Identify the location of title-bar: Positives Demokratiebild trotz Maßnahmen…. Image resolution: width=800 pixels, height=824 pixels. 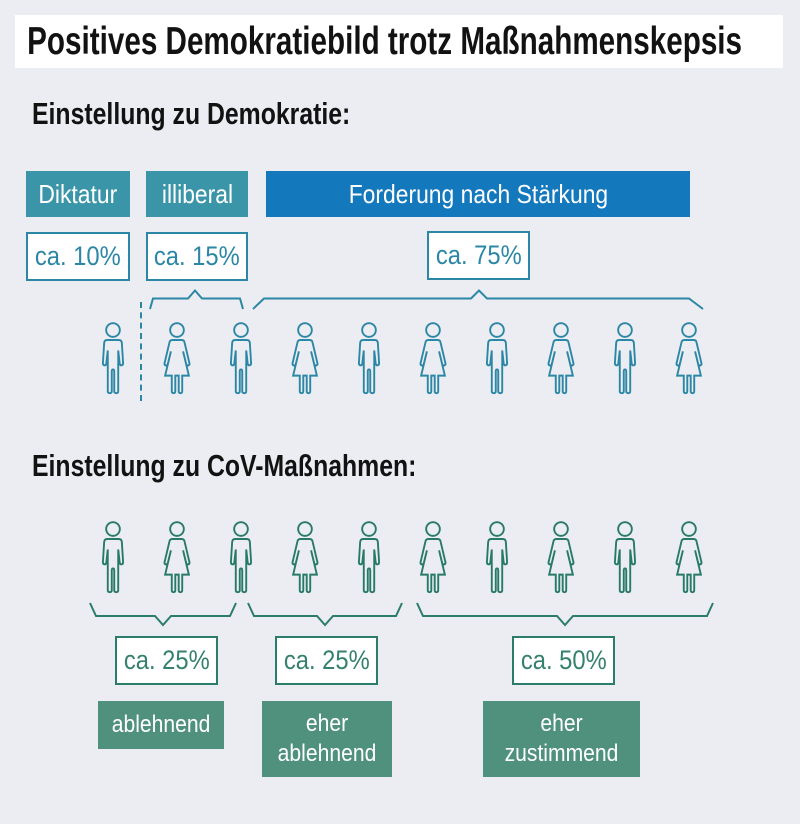
(399, 41).